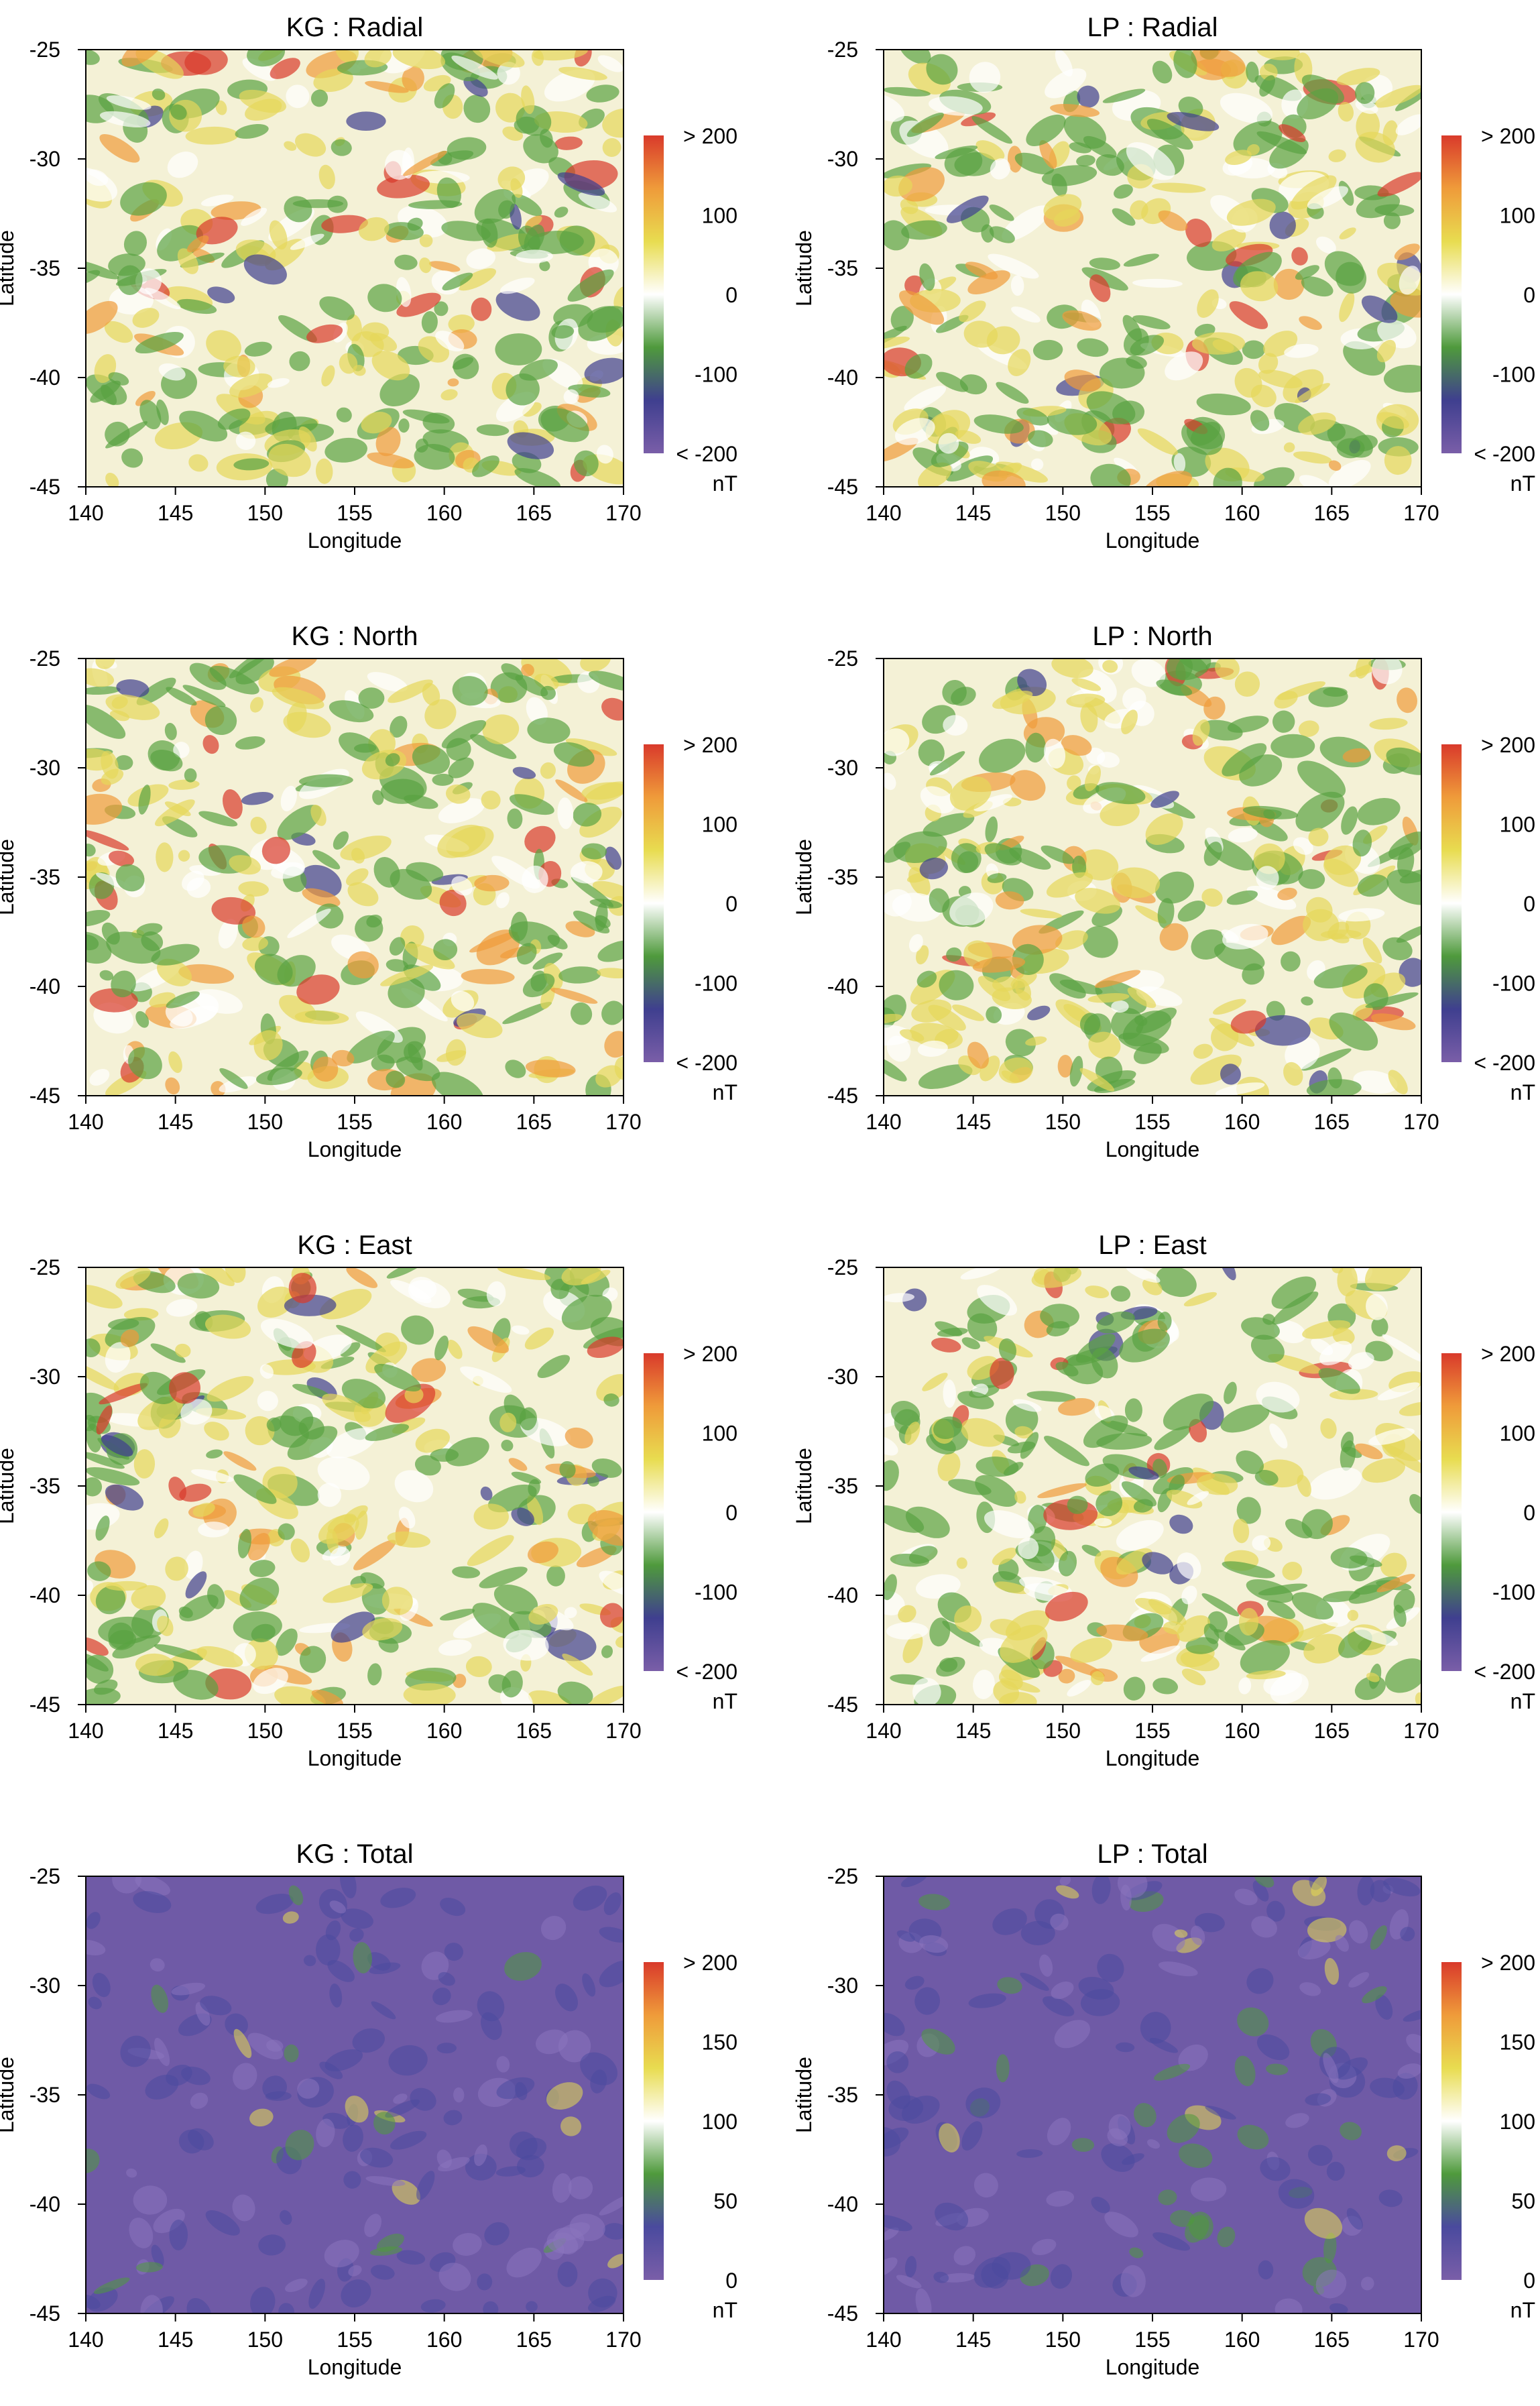 The width and height of the screenshot is (1540, 2406). I want to click on panel-title: LP : Radial, so click(1152, 27).